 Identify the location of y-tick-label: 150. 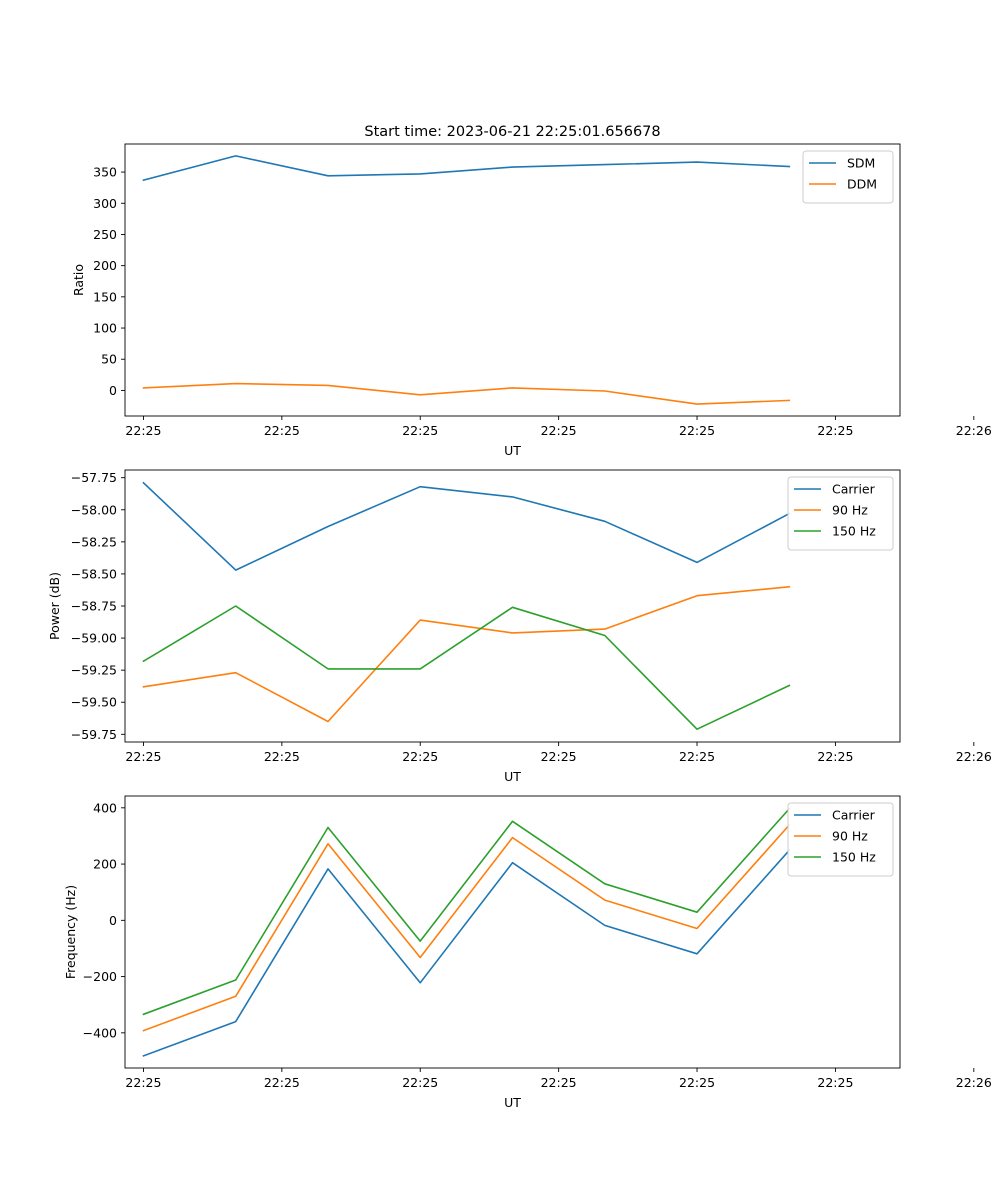
(105, 296).